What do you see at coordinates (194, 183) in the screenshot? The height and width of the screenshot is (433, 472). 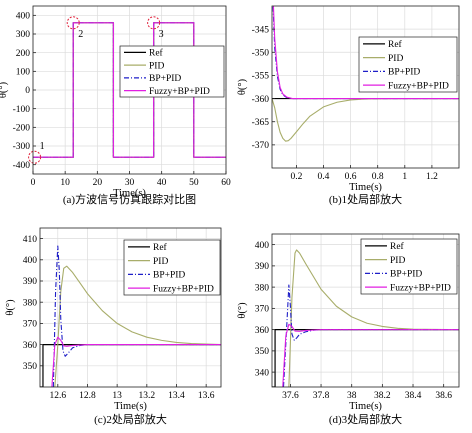 I see `x-tick-label: 50` at bounding box center [194, 183].